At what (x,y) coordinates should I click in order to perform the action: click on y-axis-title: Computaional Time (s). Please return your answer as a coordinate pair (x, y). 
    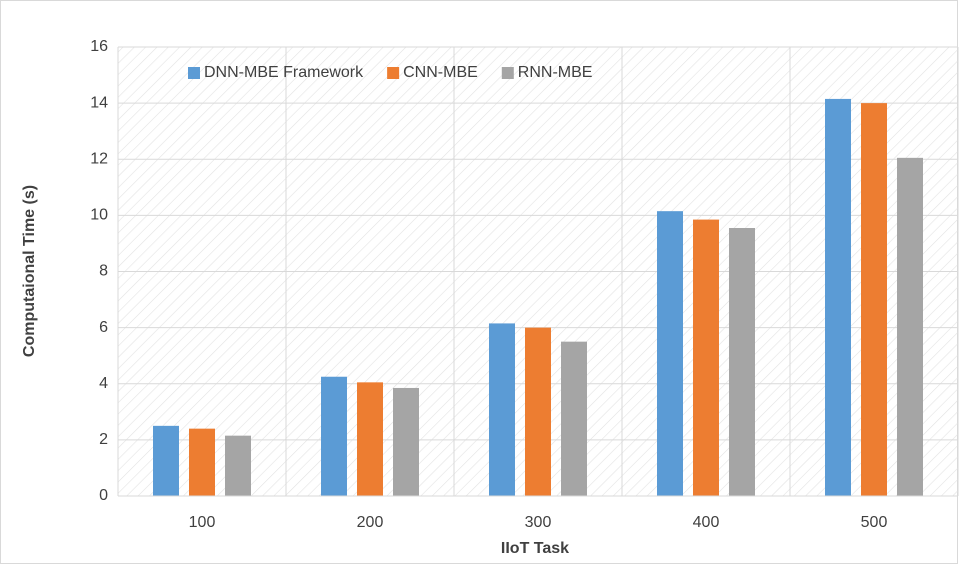
    Looking at the image, I should click on (29, 271).